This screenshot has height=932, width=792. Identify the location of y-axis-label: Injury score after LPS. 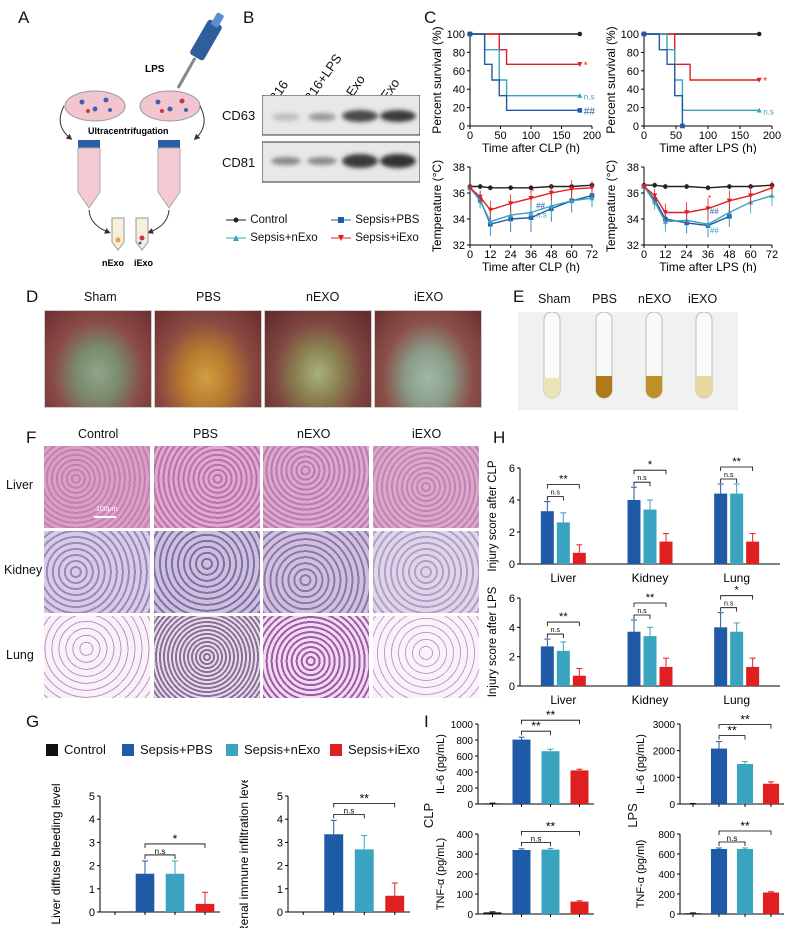
(493, 641).